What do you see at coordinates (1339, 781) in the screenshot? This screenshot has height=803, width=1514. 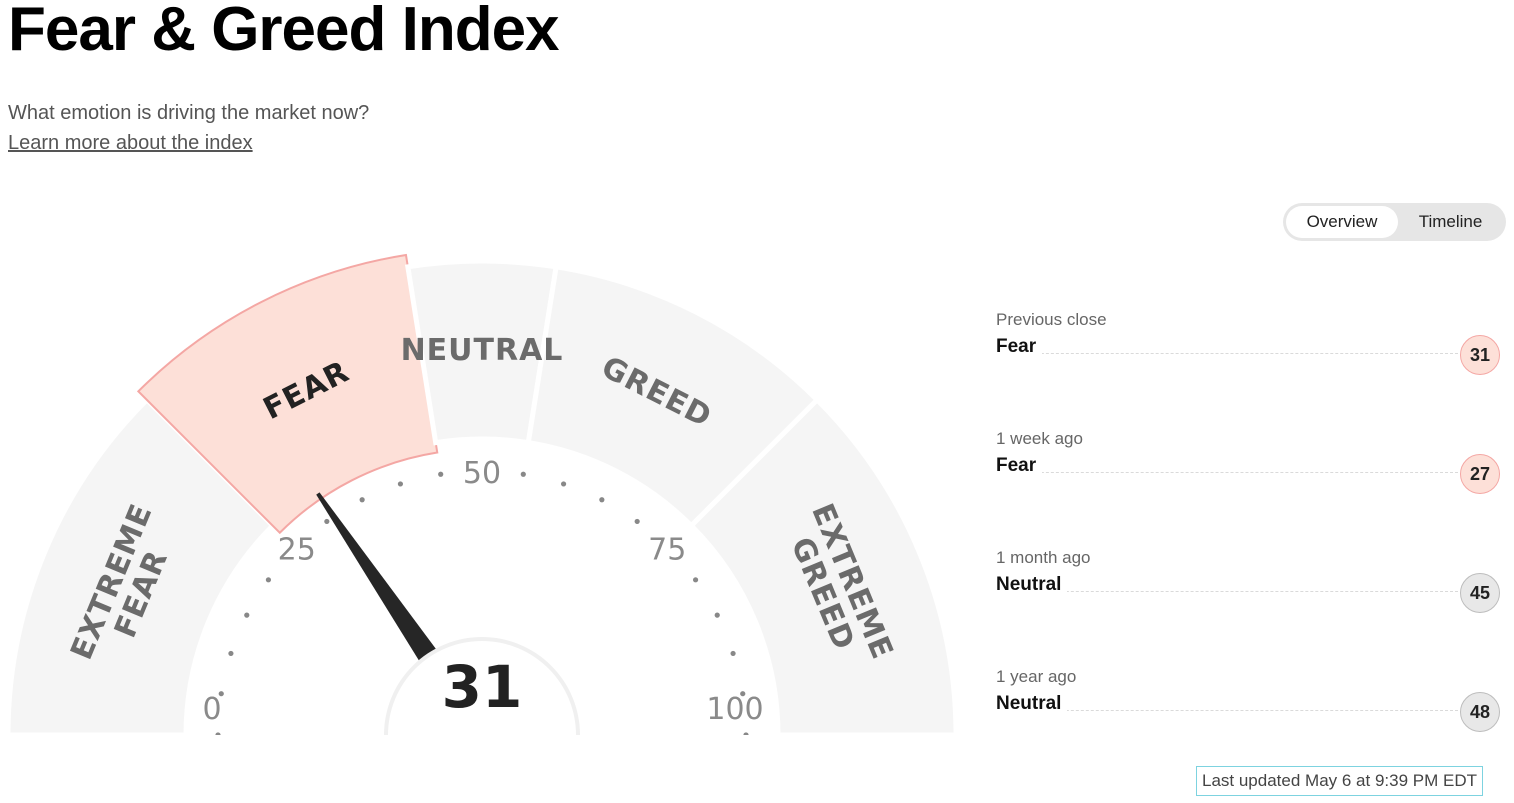 I see `last-updated-timestamp: Last updated May 6 at 9:39 PM EDT` at bounding box center [1339, 781].